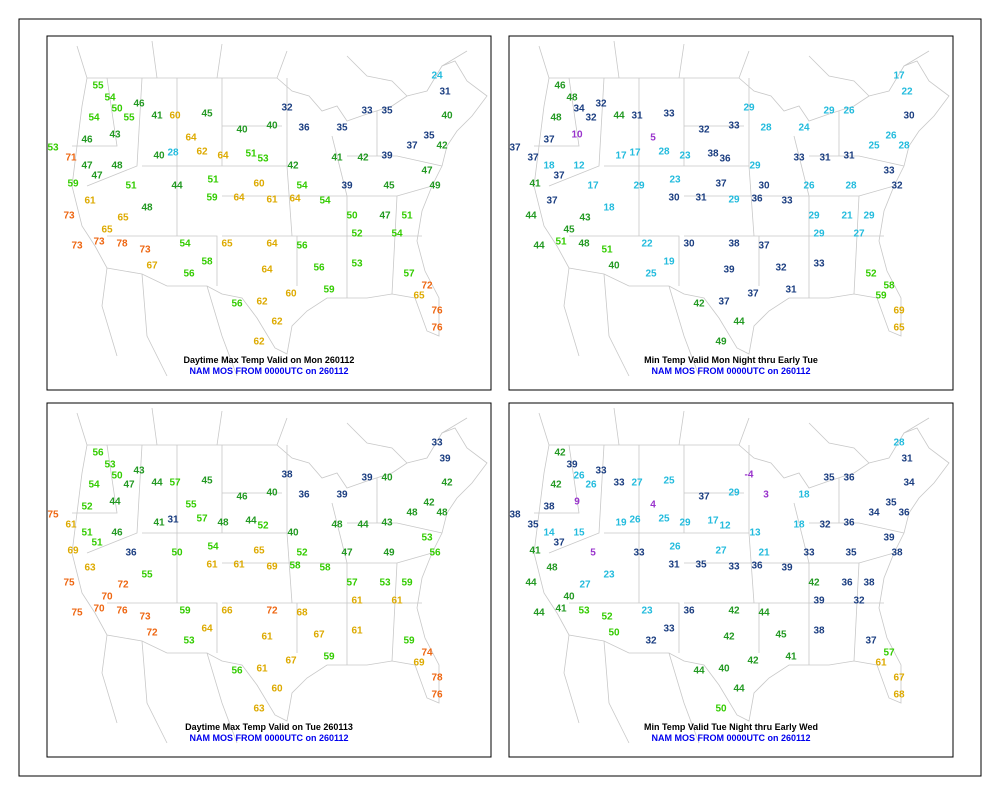 This screenshot has width=1000, height=795. I want to click on station-value: 21, so click(847, 216).